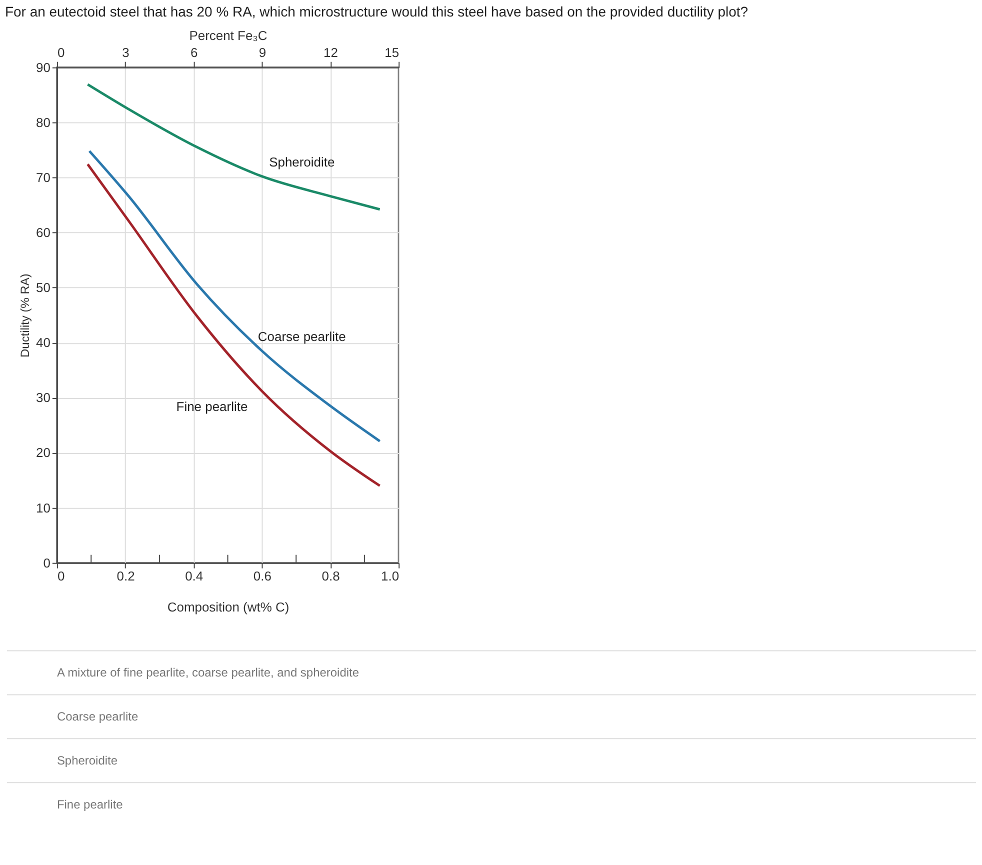 Image resolution: width=982 pixels, height=865 pixels. Describe the element at coordinates (392, 52) in the screenshot. I see `x2-tick-label: 15` at that location.